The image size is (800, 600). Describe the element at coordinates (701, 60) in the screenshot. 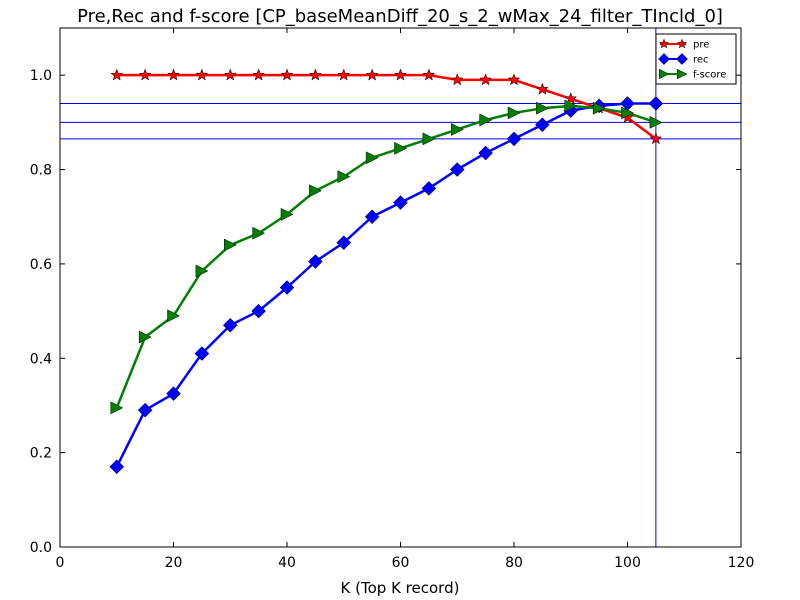

I see `legend-label-rec: rec` at that location.